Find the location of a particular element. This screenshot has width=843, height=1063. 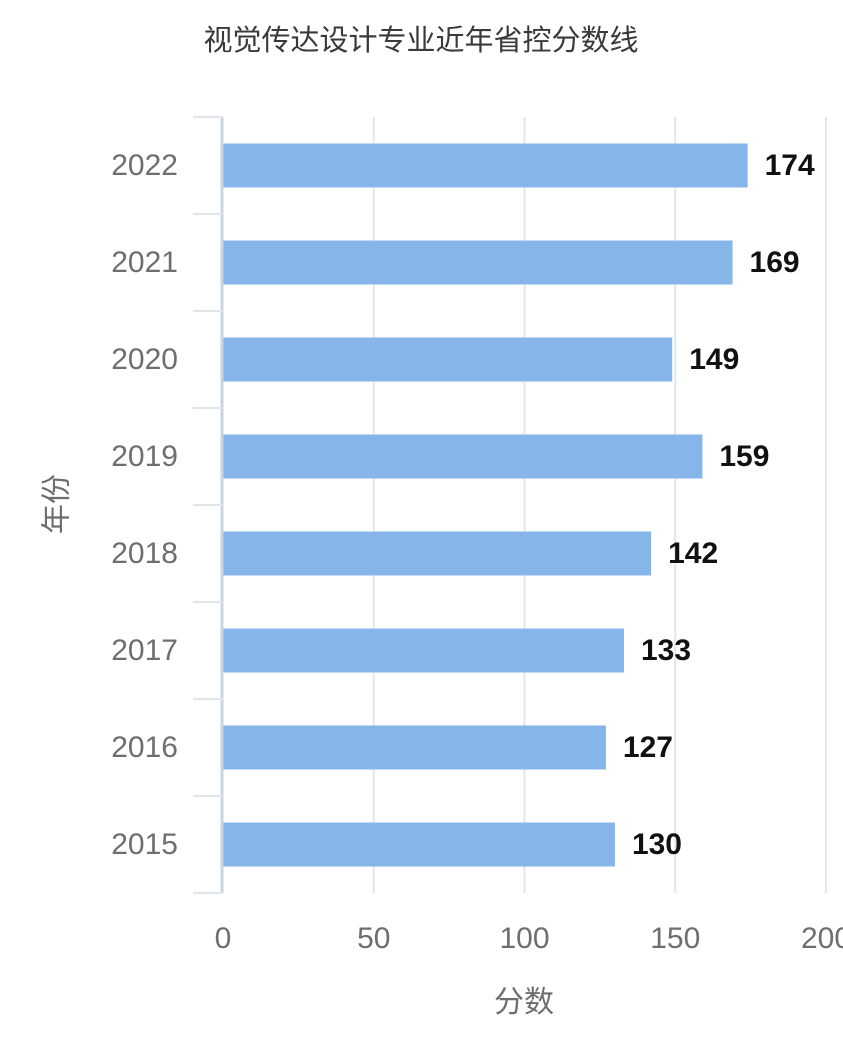

data-label: 174 is located at coordinates (790, 165).